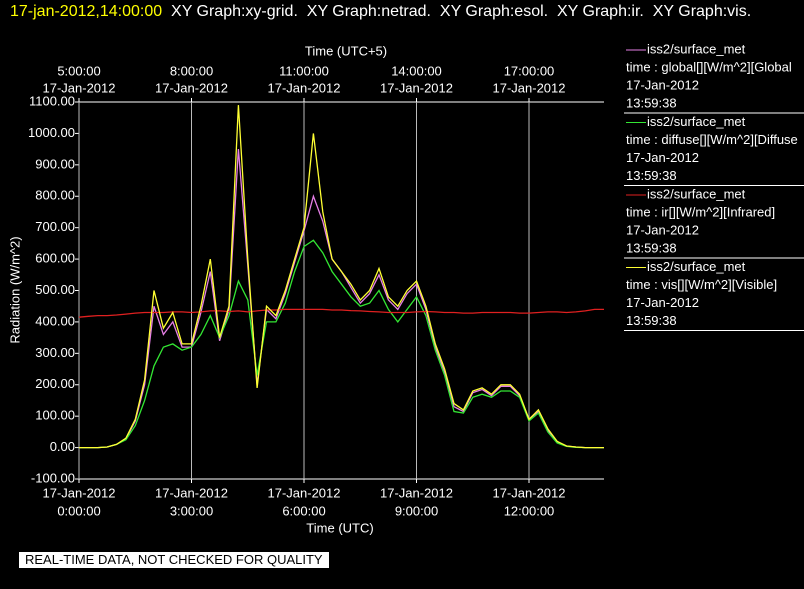 The image size is (804, 589). I want to click on x2-tick-label: 5:00:00, so click(78, 70).